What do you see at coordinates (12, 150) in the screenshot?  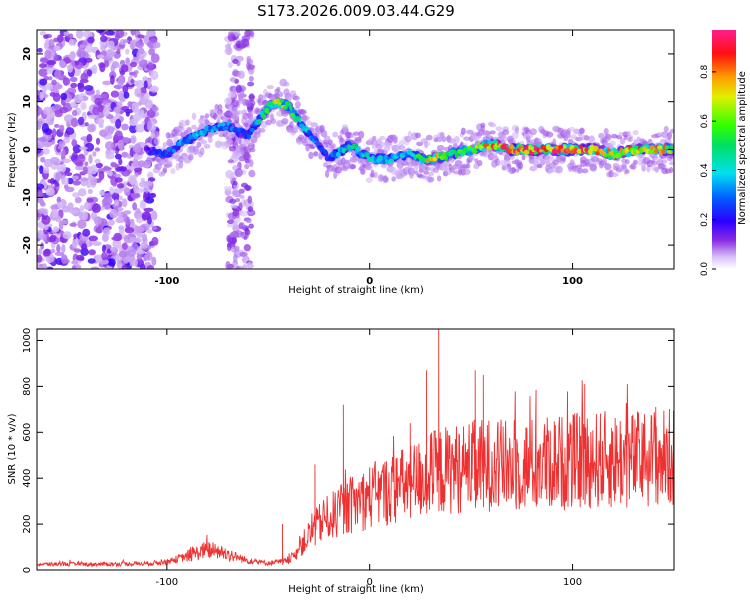 I see `spectrogram-y-label: Frequency (Hz)` at bounding box center [12, 150].